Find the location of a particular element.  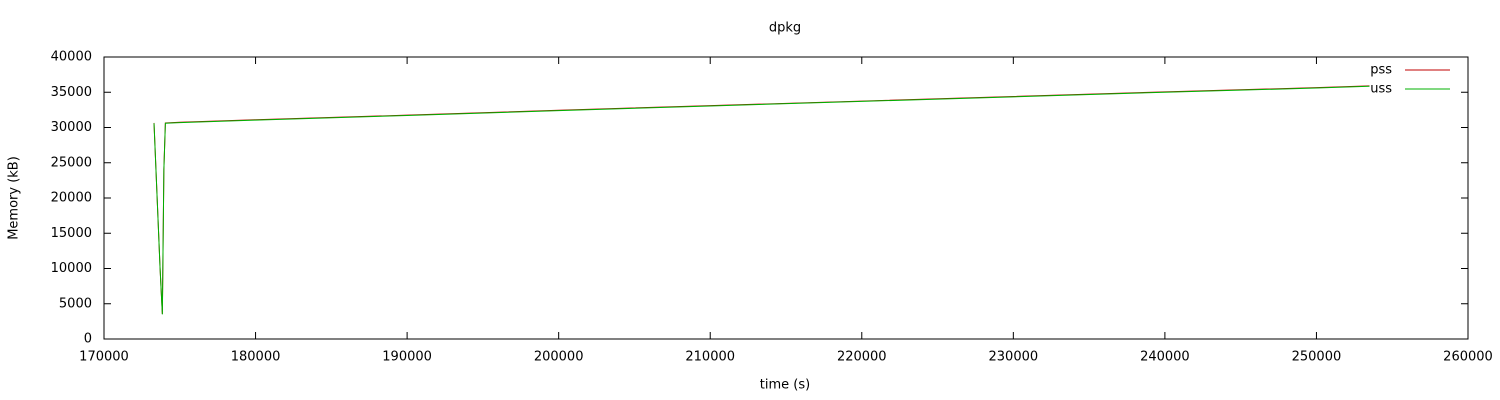

x-tick-label: 230000 is located at coordinates (1014, 357).